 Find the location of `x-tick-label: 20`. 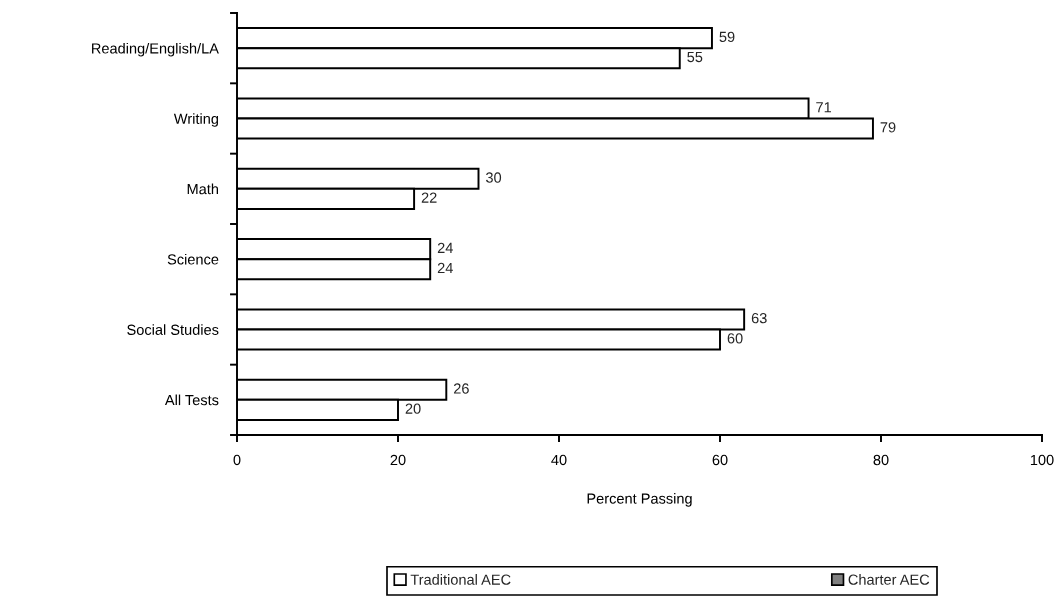

x-tick-label: 20 is located at coordinates (398, 460).